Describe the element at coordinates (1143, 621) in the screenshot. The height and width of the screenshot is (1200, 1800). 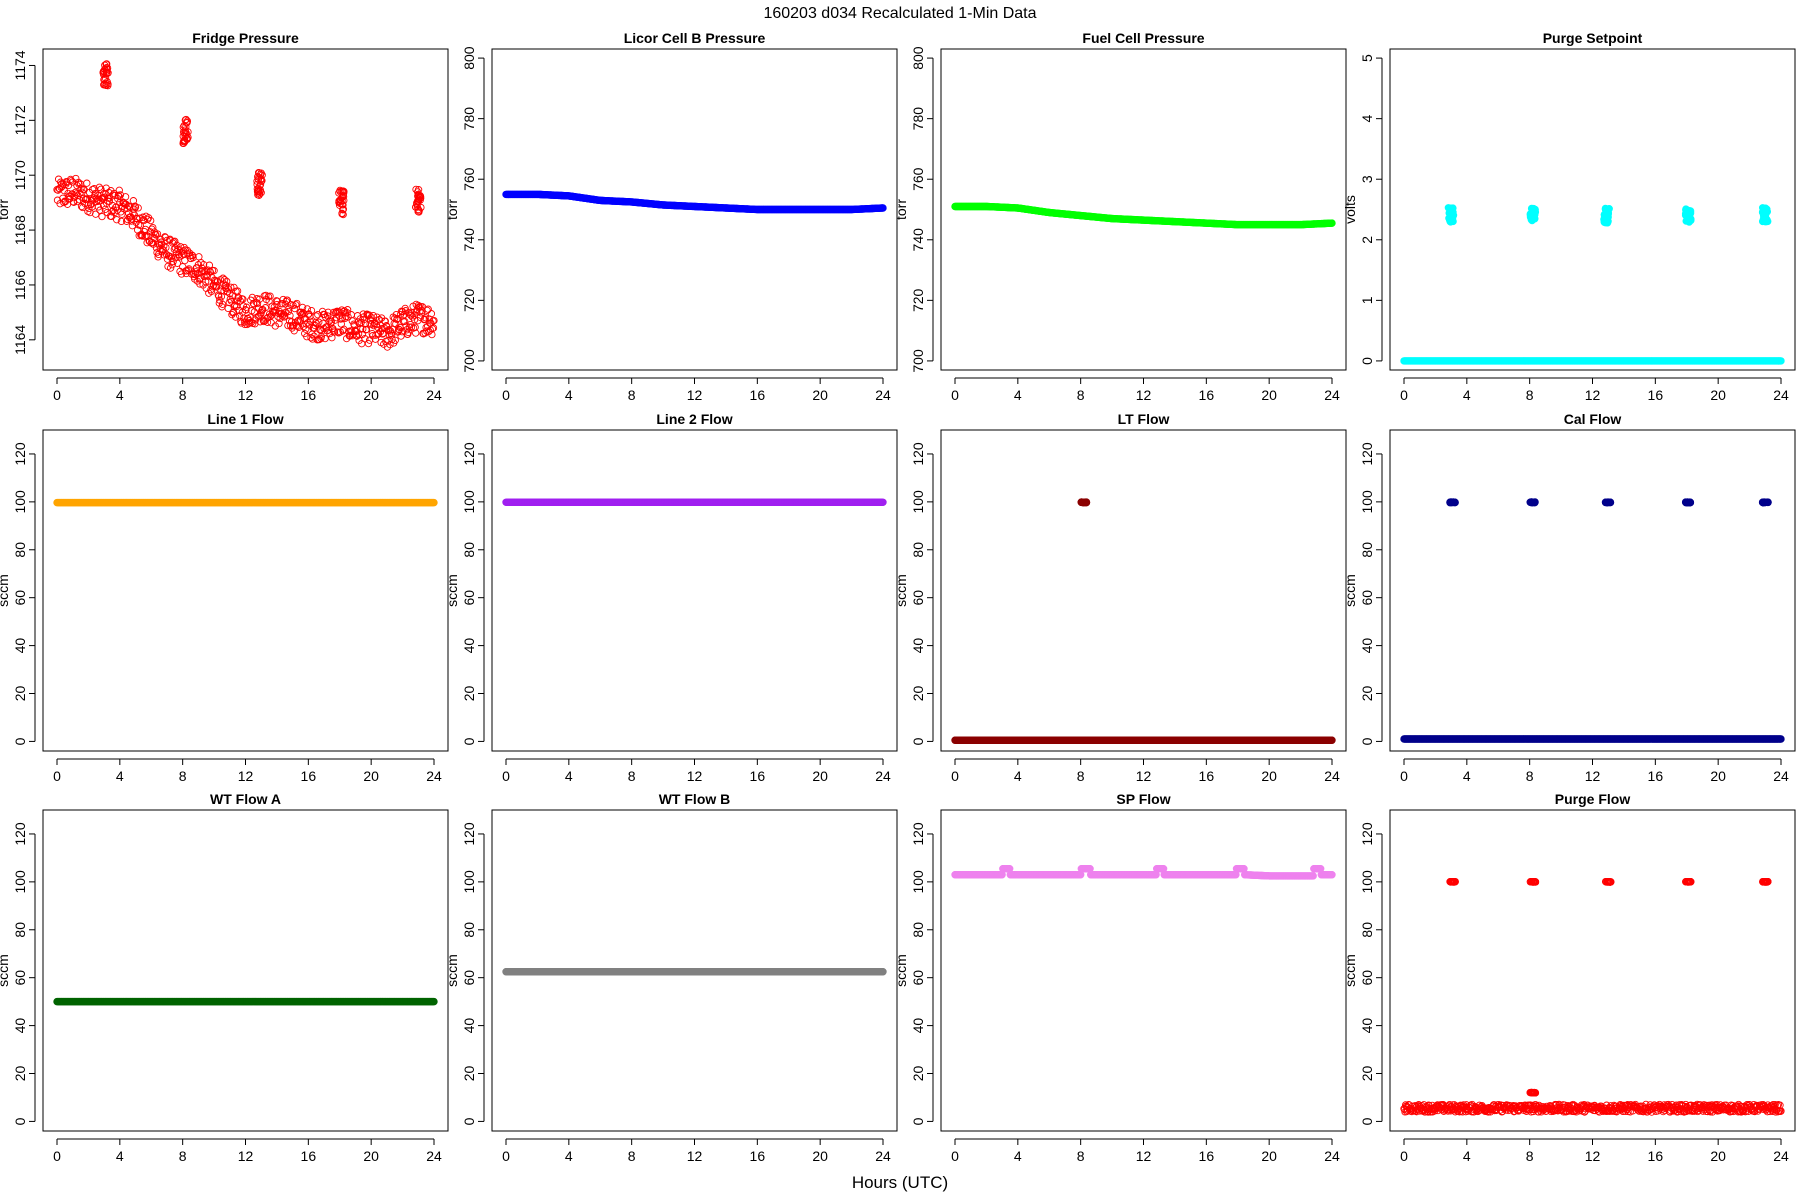
I see `data-points` at that location.